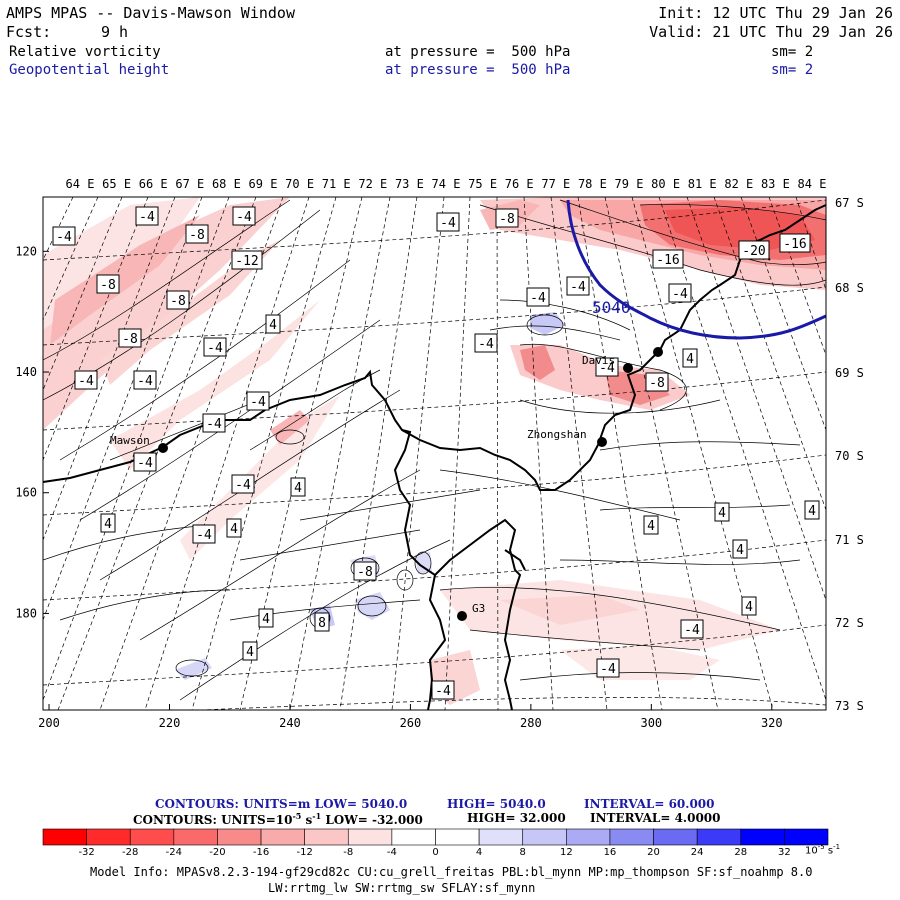 This screenshot has width=900, height=900. I want to click on longitude-label: 67 E, so click(189, 184).